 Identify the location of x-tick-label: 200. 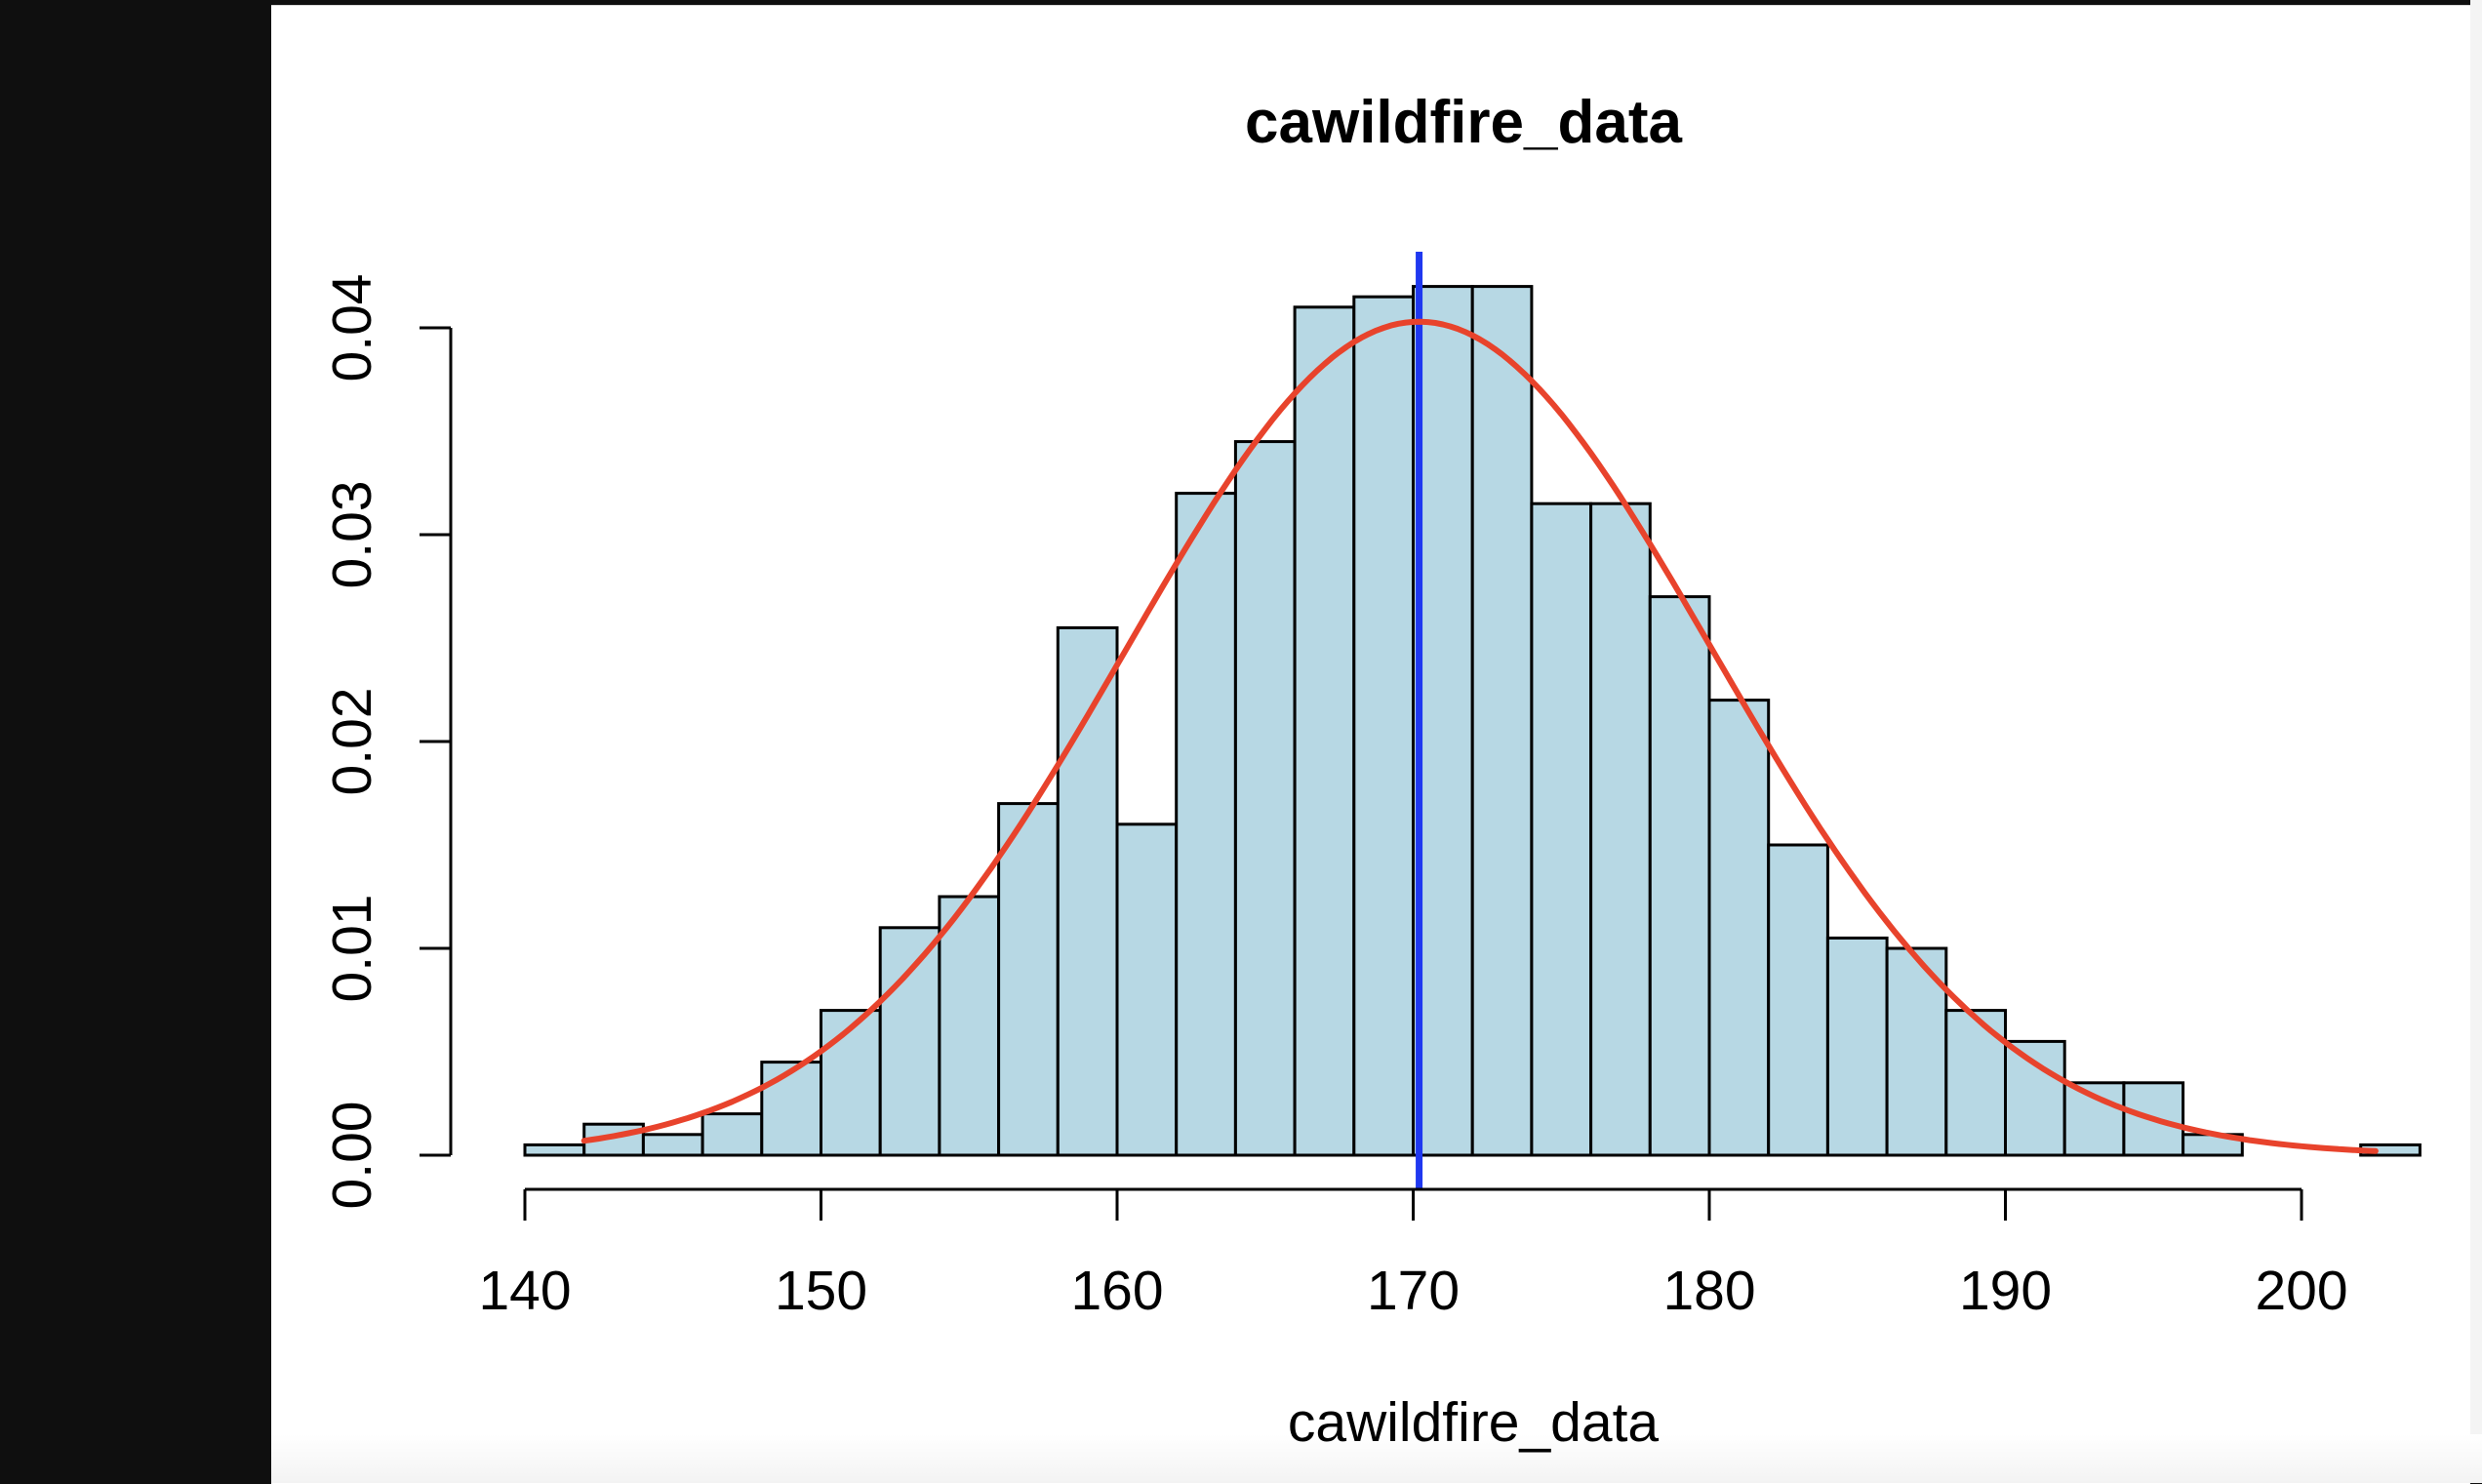
(2301, 1291).